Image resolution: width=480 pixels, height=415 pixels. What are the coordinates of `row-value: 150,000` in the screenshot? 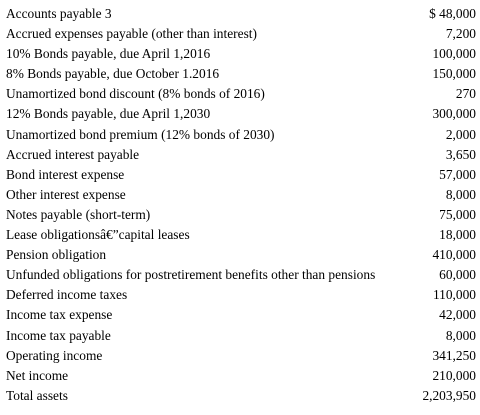 It's located at (454, 74).